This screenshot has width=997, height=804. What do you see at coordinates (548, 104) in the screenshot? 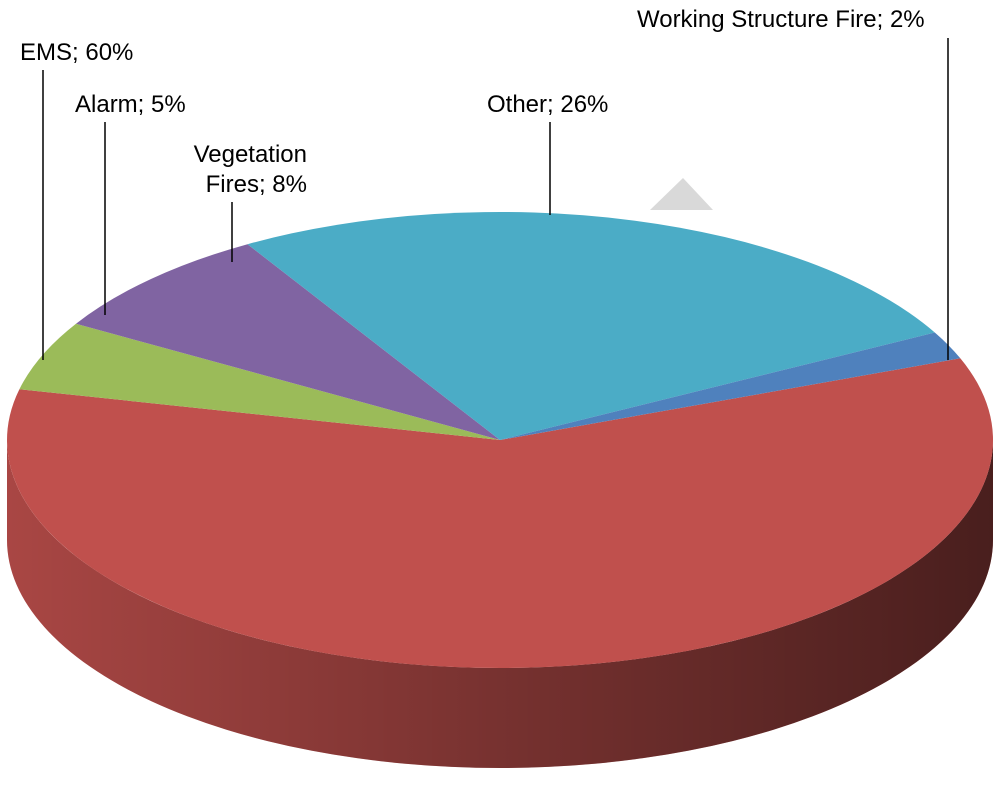
I see `data-label: Other; 26%` at bounding box center [548, 104].